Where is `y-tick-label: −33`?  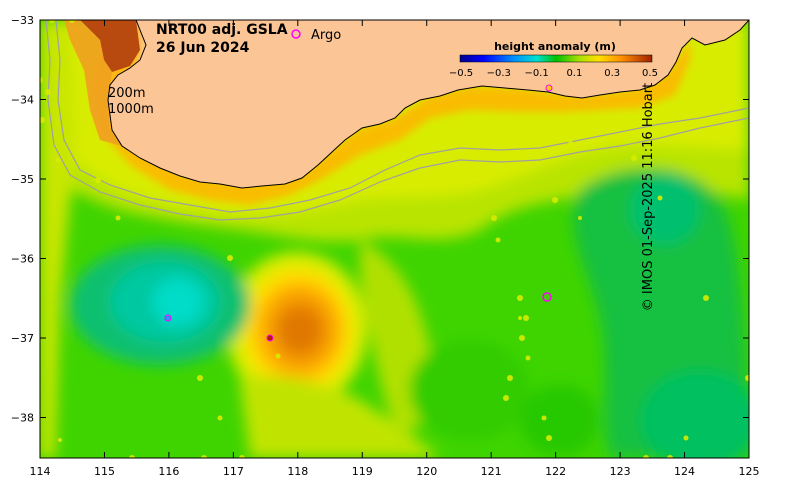
y-tick-label: −33 is located at coordinates (22, 20).